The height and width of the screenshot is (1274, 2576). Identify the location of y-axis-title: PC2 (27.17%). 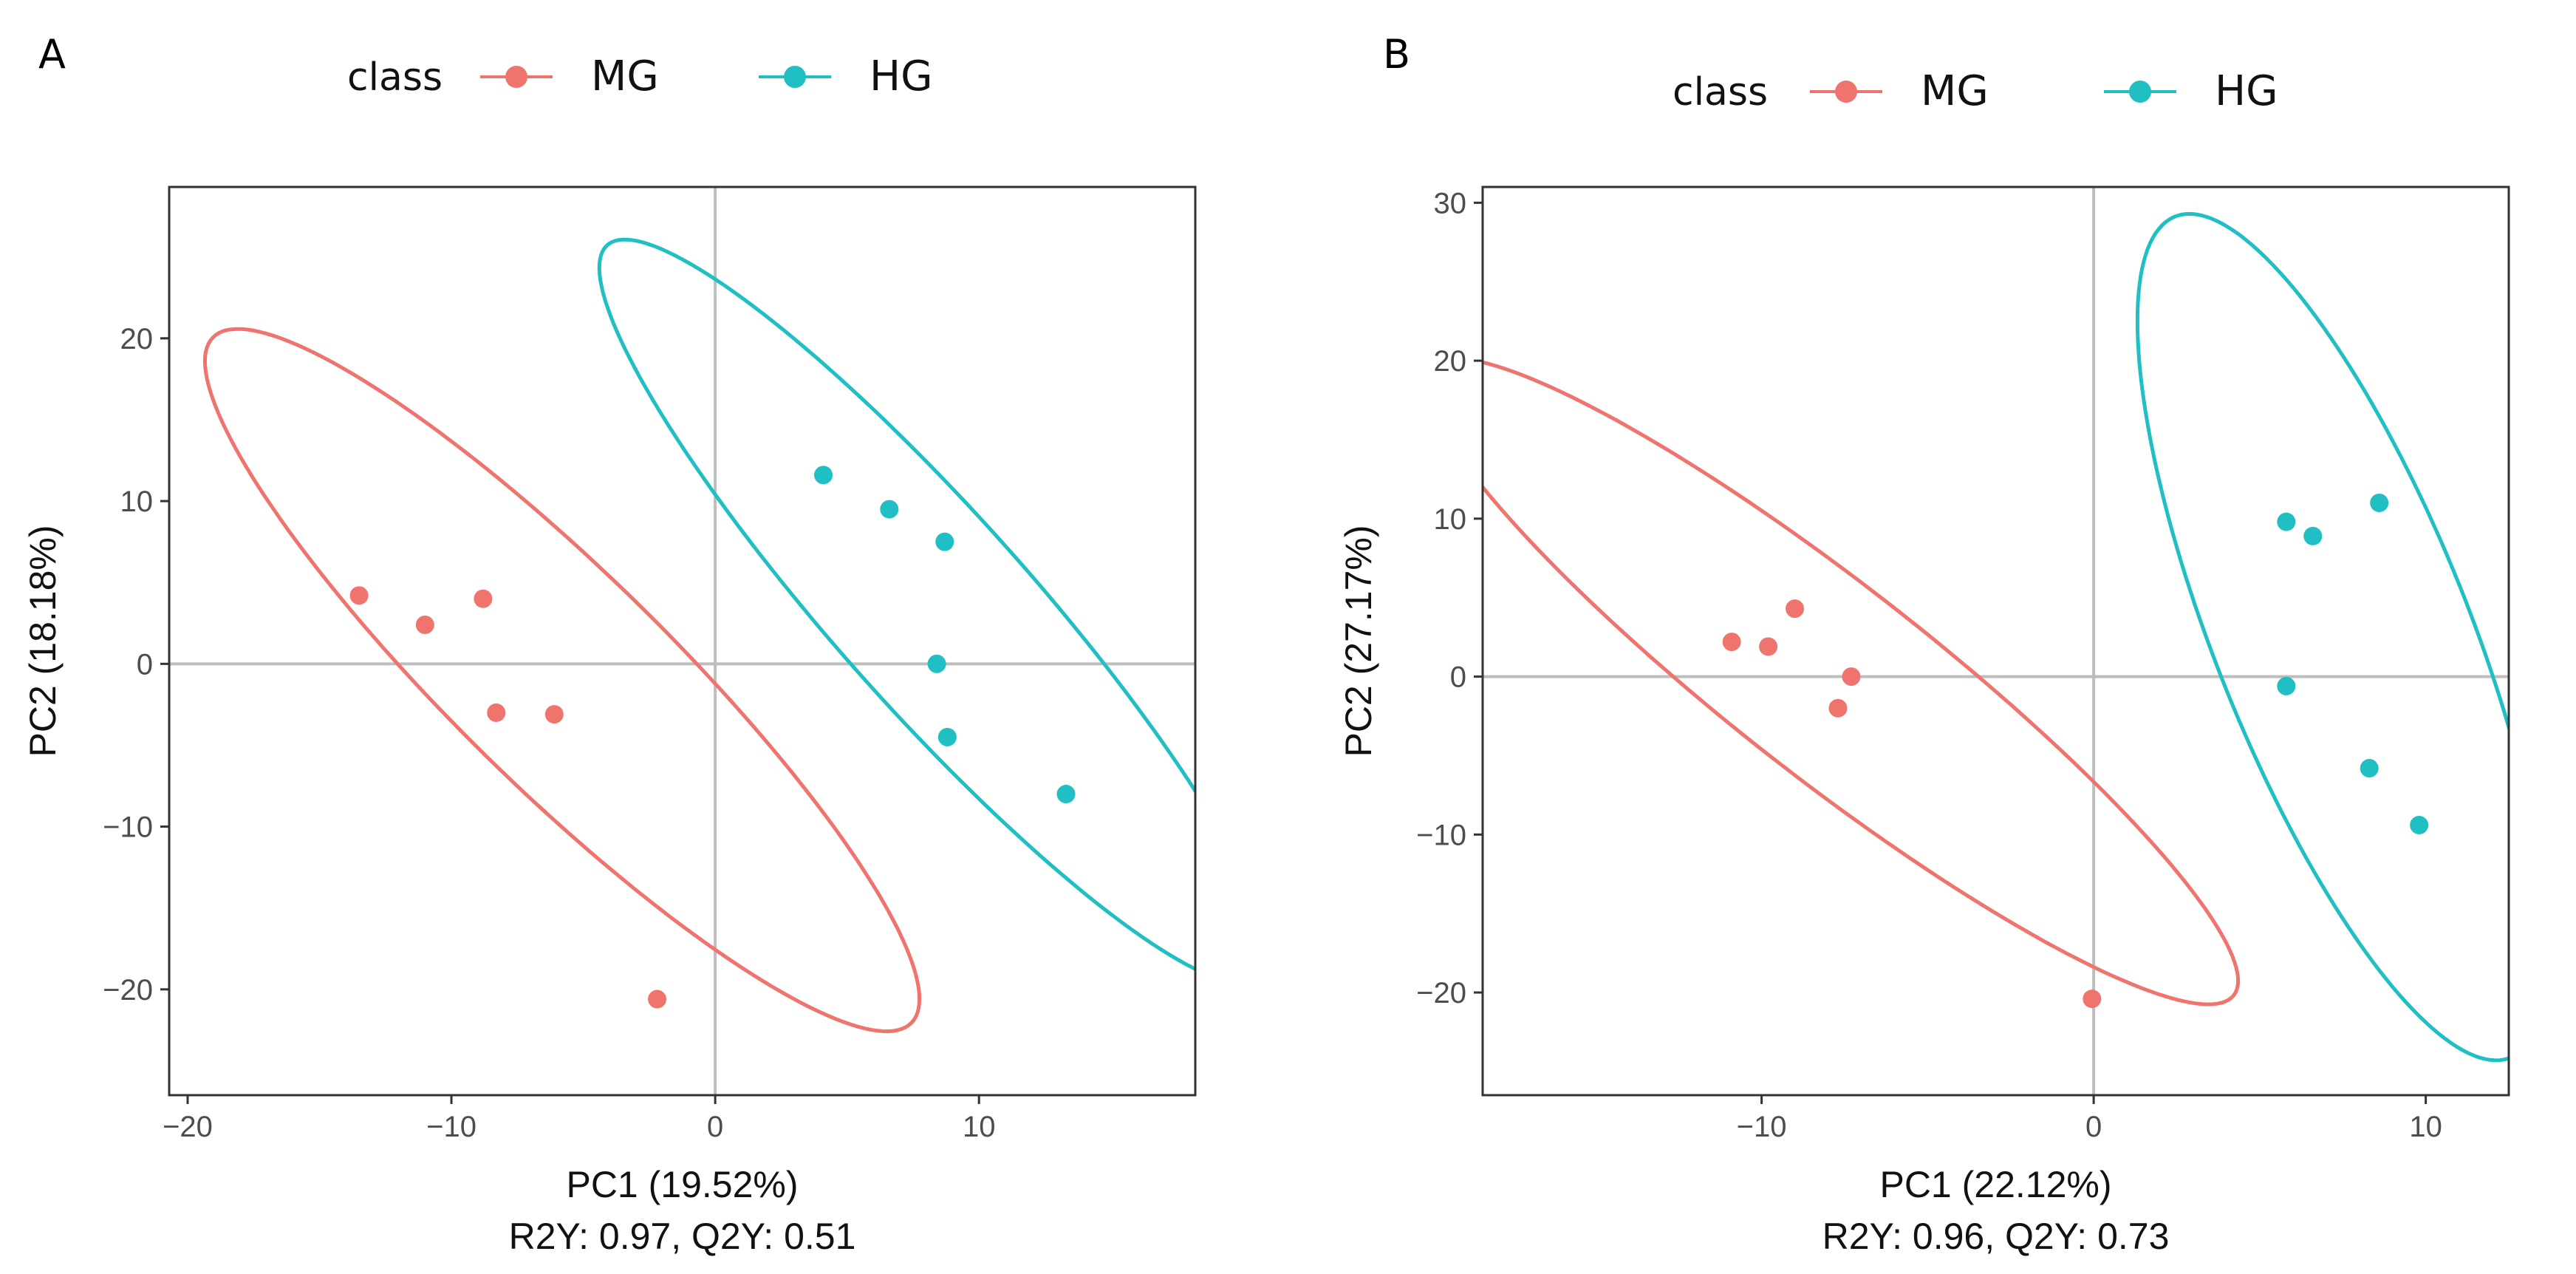
(1358, 641).